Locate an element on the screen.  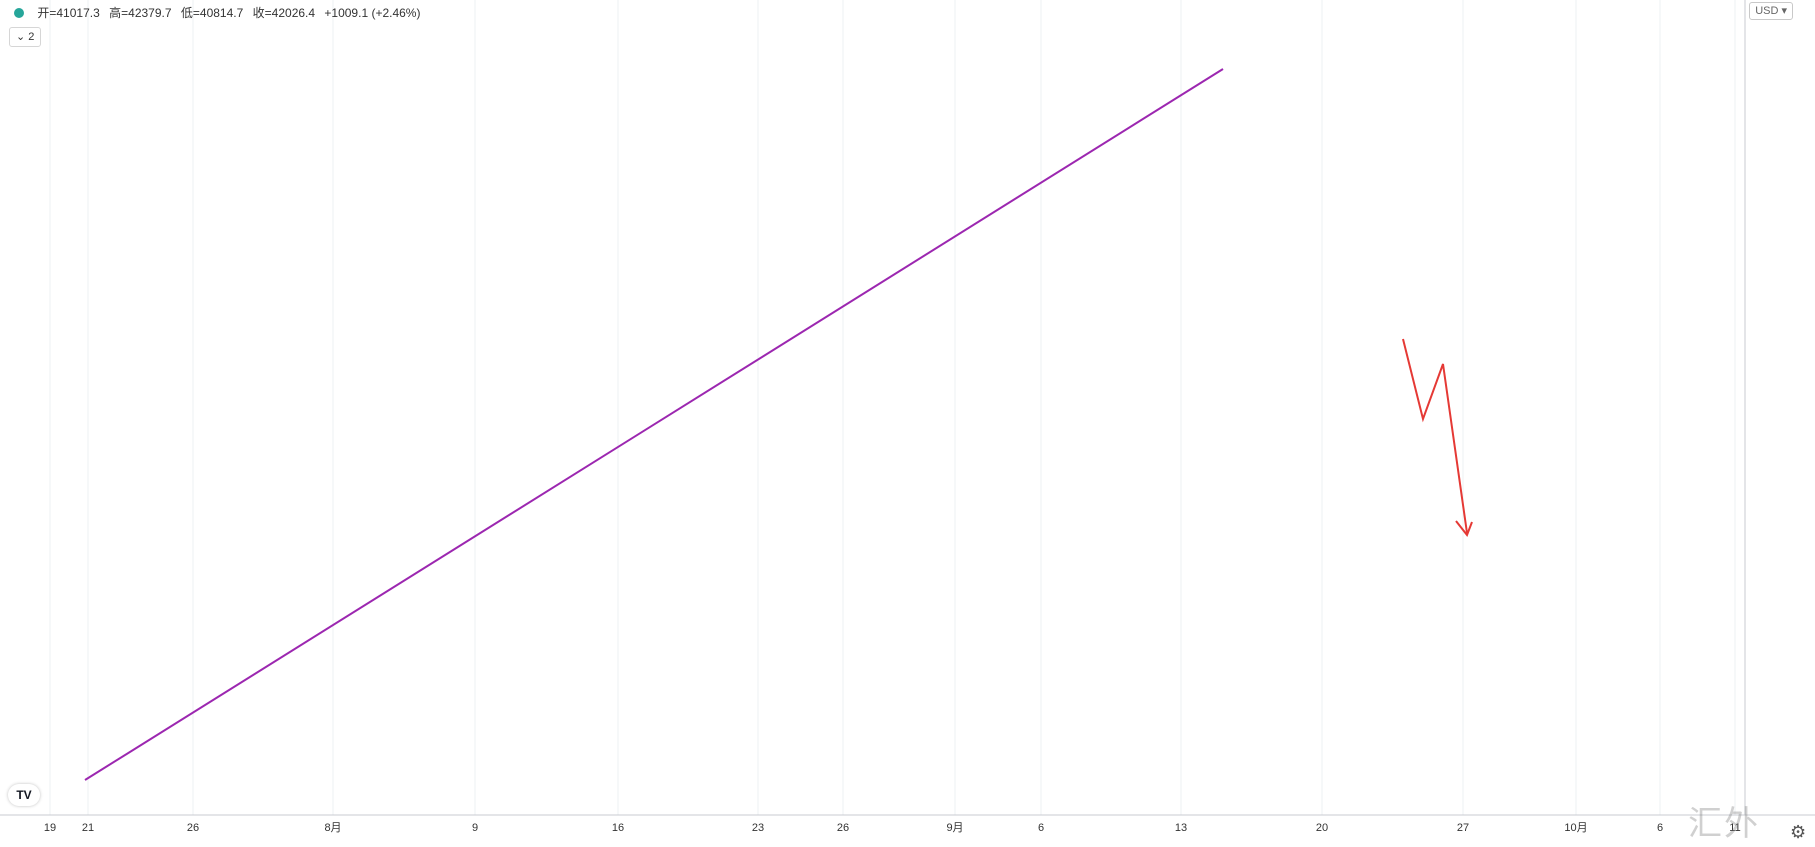
x-tick-label: 10月 is located at coordinates (1575, 828).